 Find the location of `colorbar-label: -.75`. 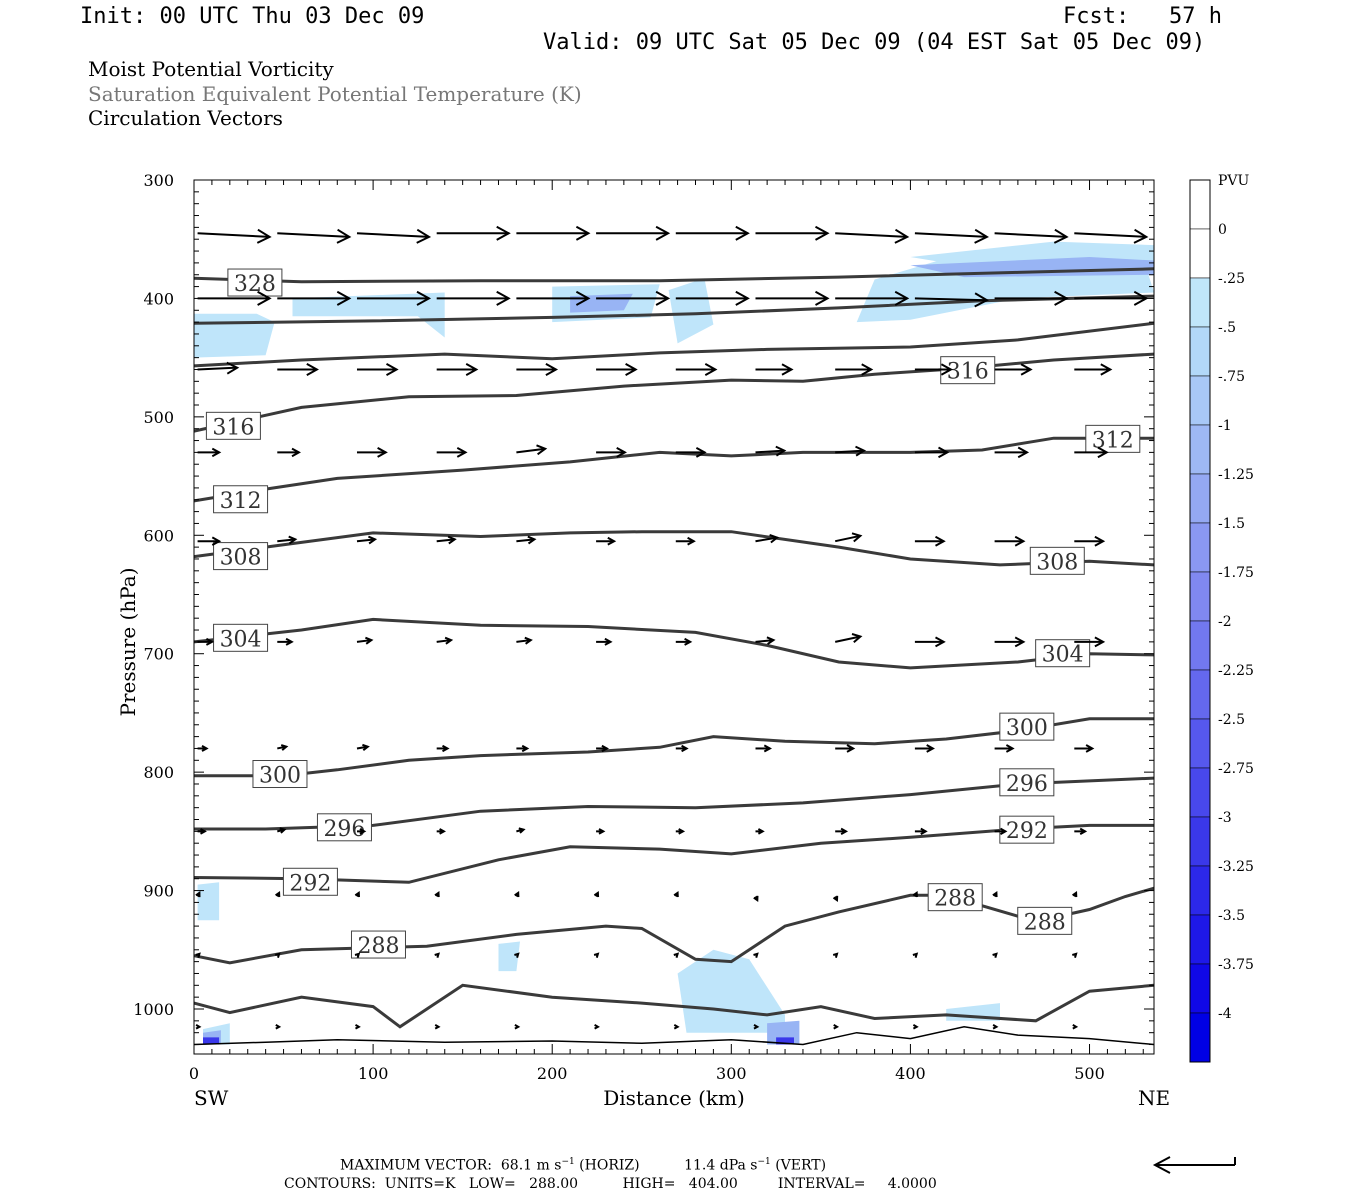

colorbar-label: -.75 is located at coordinates (1231, 377).